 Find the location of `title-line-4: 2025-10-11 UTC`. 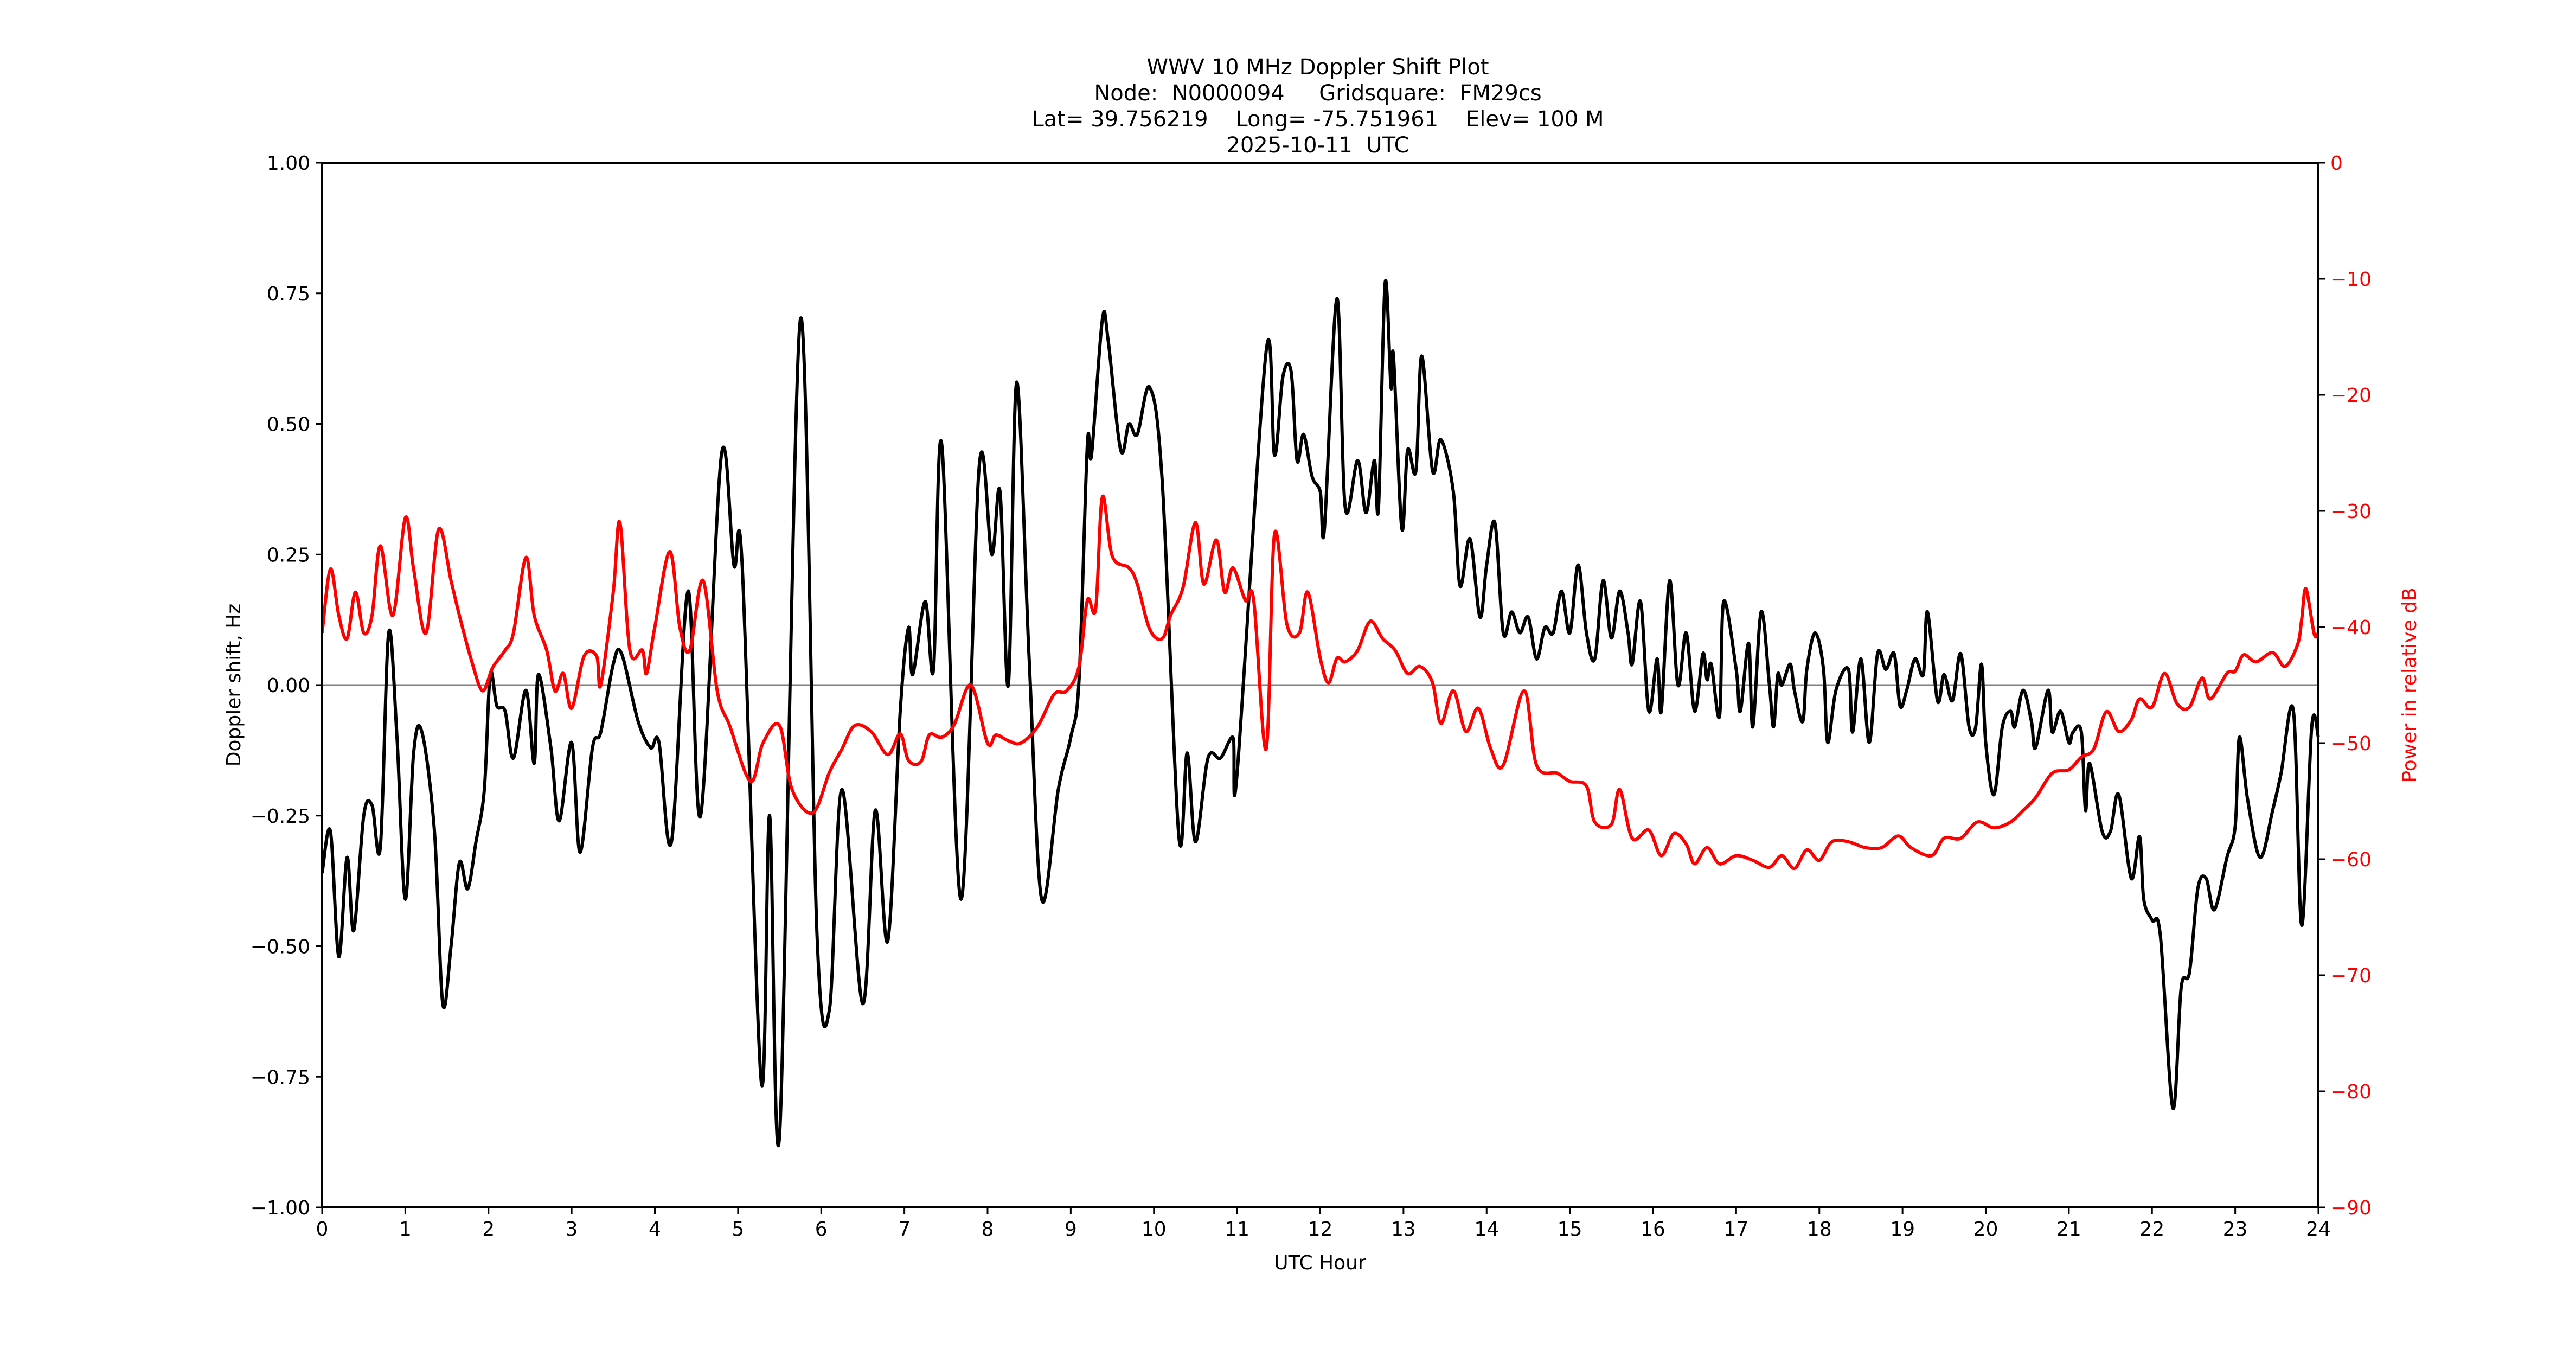

title-line-4: 2025-10-11 UTC is located at coordinates (1317, 145).